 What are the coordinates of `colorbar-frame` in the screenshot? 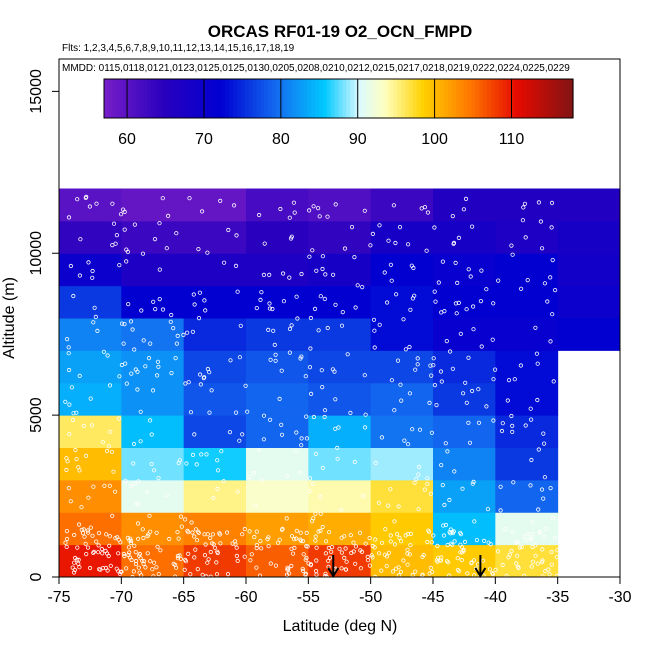 It's located at (338, 98).